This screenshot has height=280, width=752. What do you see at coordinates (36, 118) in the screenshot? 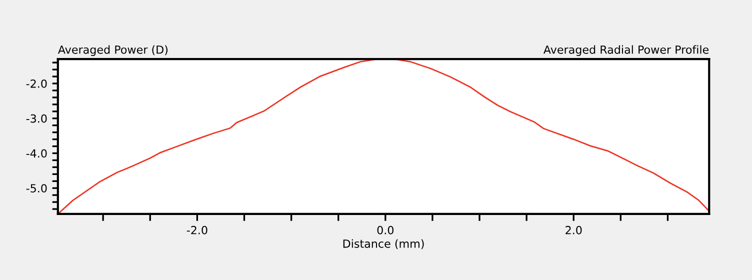
I see `y-tick-label: -3.0` at bounding box center [36, 118].